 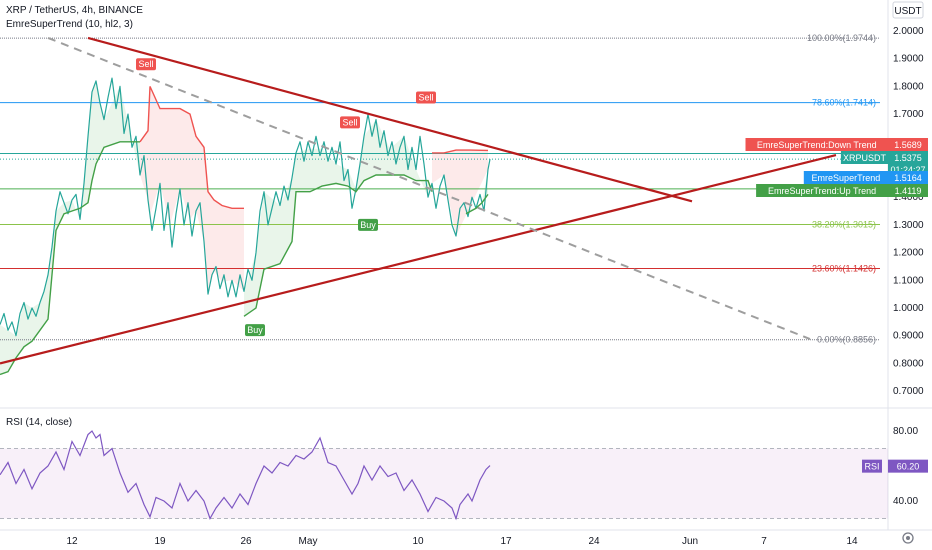 I want to click on y-tick-label: 0.7000, so click(x=908, y=391).